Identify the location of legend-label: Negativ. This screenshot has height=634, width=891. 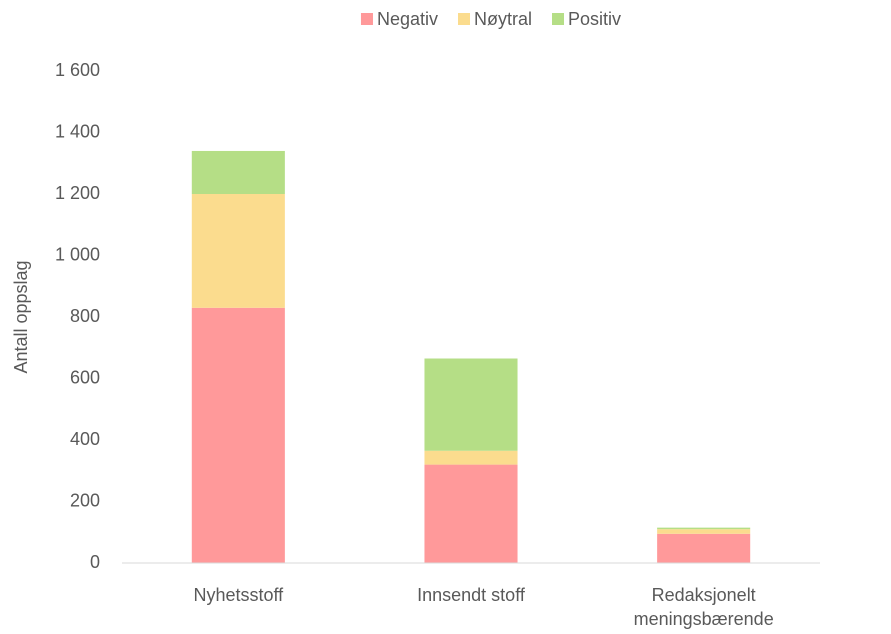
(407, 19).